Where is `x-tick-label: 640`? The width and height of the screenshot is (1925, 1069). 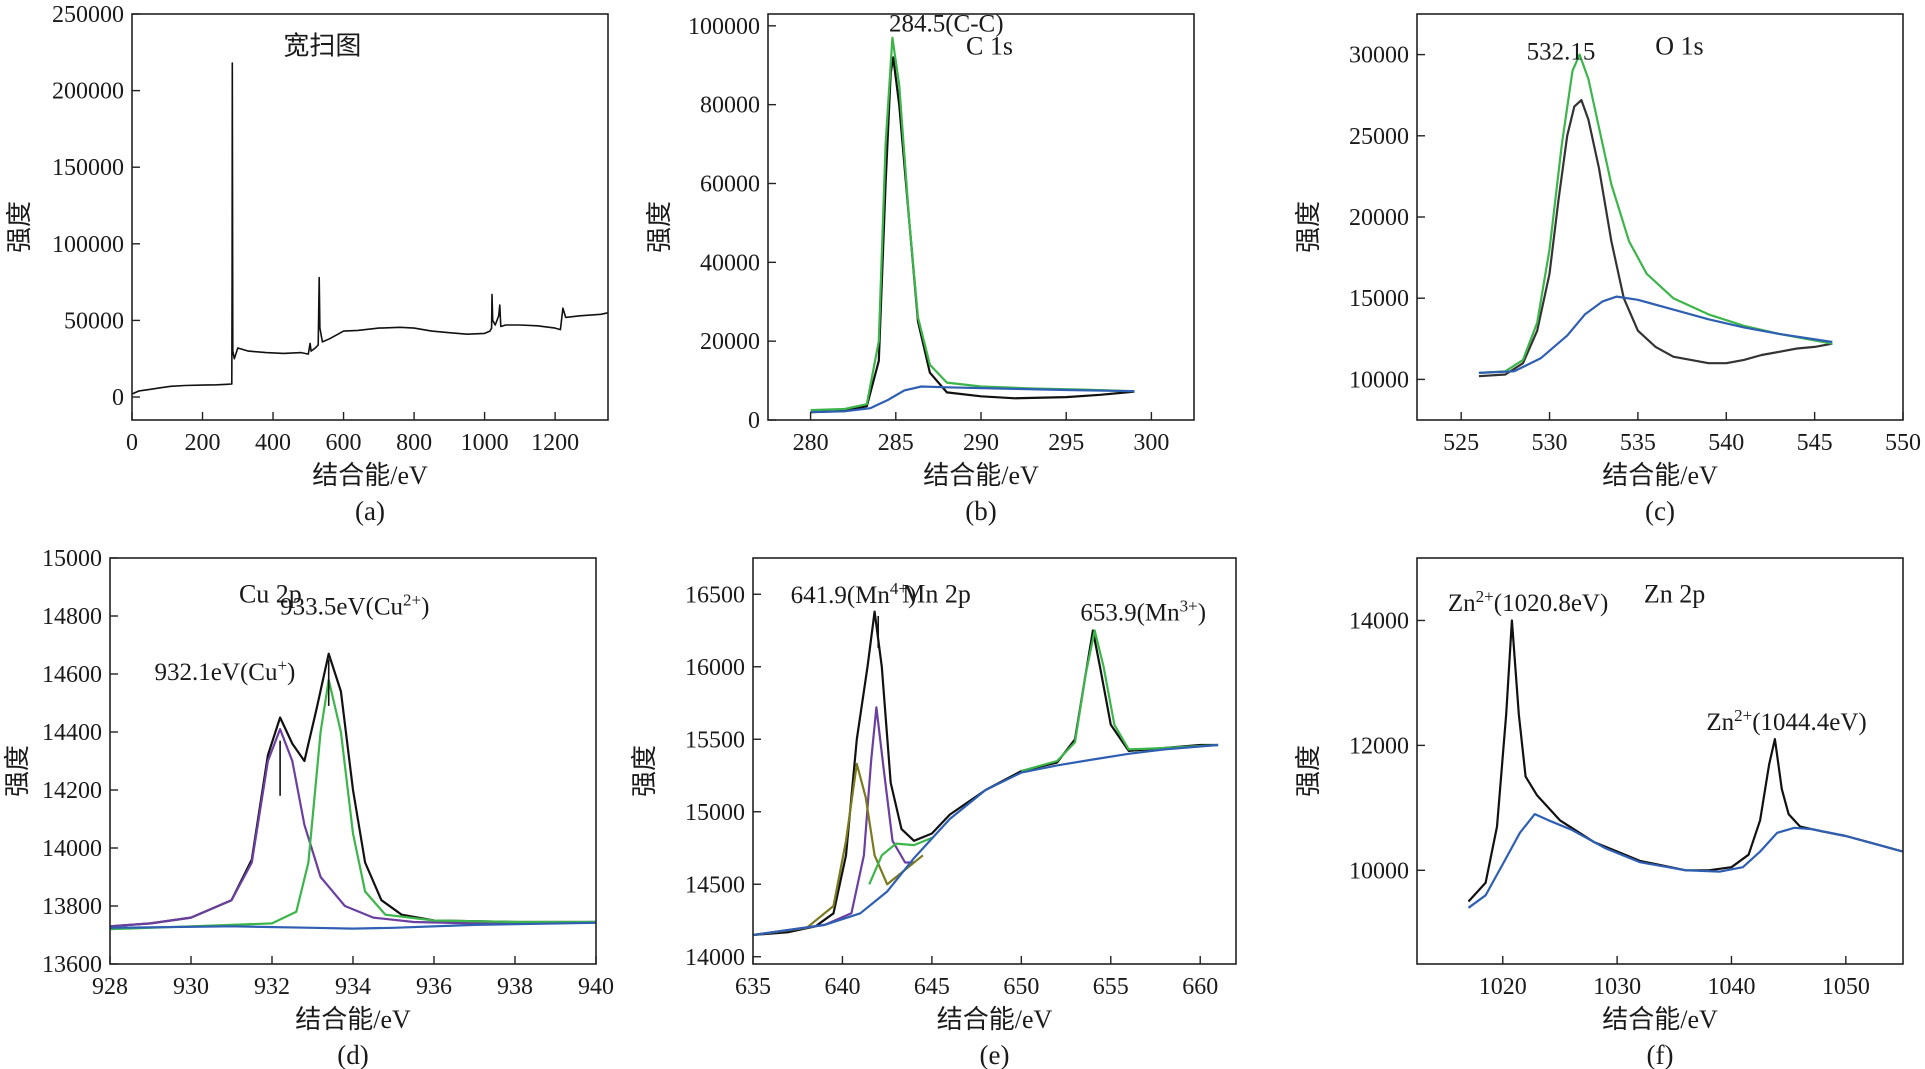
x-tick-label: 640 is located at coordinates (842, 987).